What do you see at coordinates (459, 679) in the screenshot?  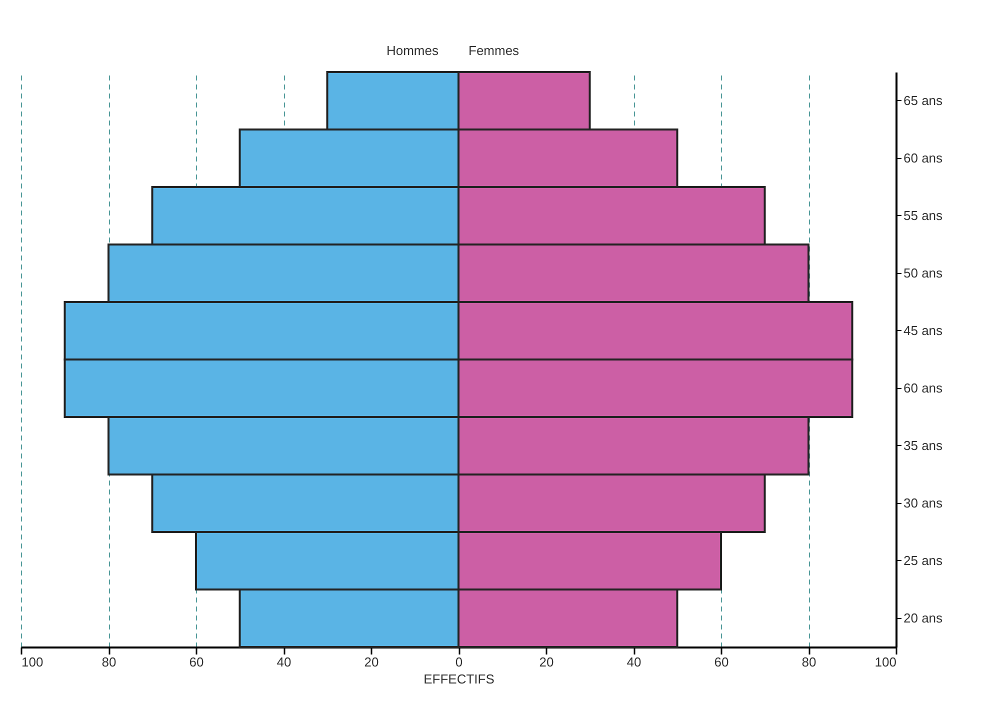 I see `x-axis-title: EFFECTIFS` at bounding box center [459, 679].